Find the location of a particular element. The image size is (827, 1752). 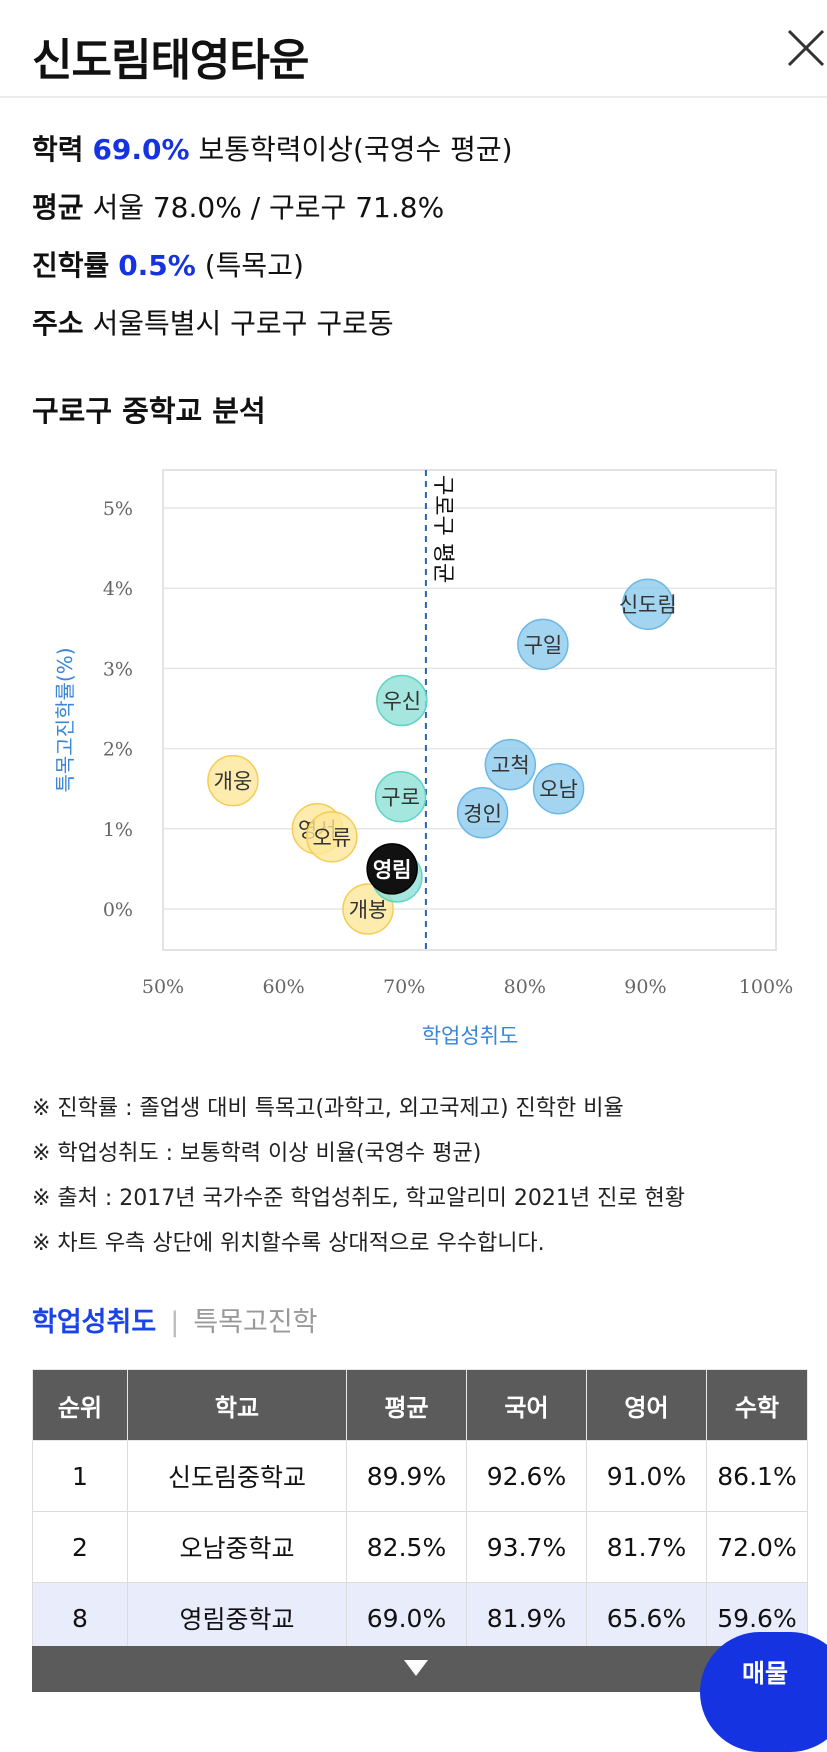

header-school: 학교 is located at coordinates (237, 1405).